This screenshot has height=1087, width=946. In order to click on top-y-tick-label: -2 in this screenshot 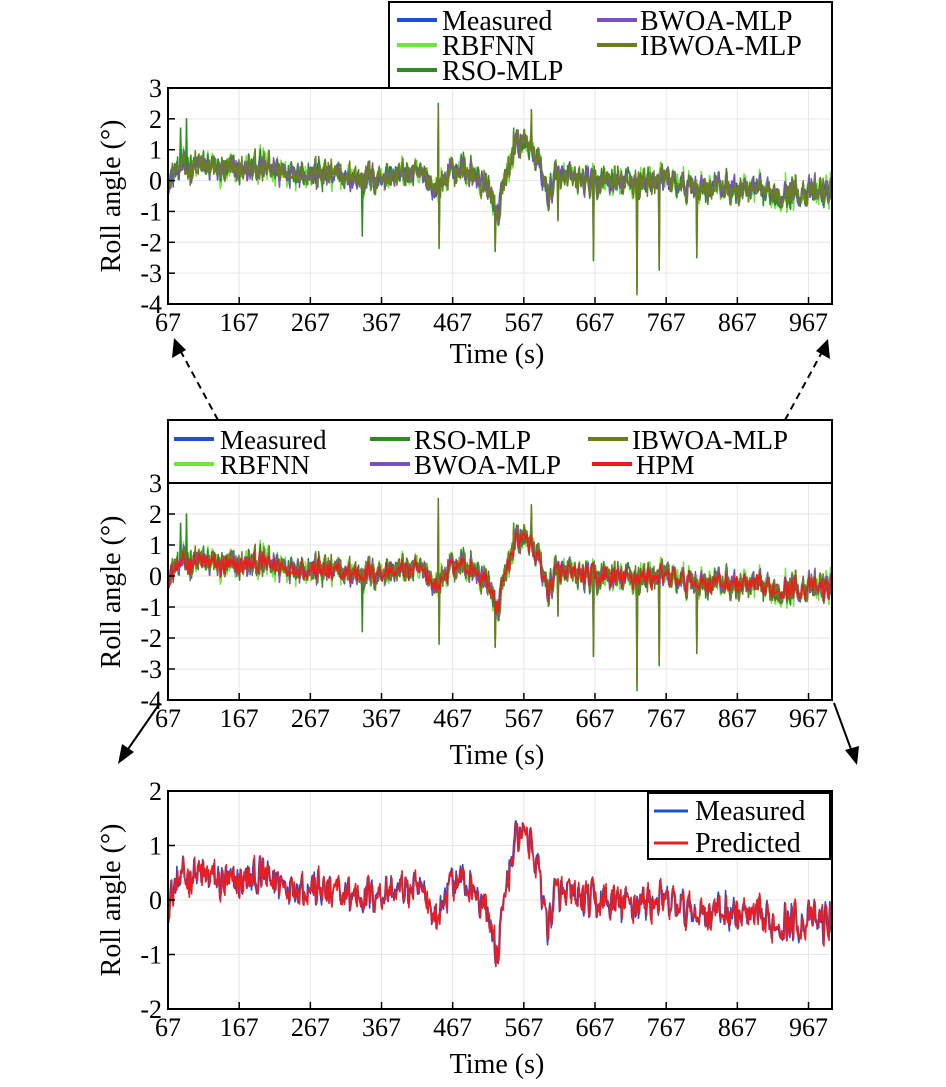, I will do `click(151, 242)`.